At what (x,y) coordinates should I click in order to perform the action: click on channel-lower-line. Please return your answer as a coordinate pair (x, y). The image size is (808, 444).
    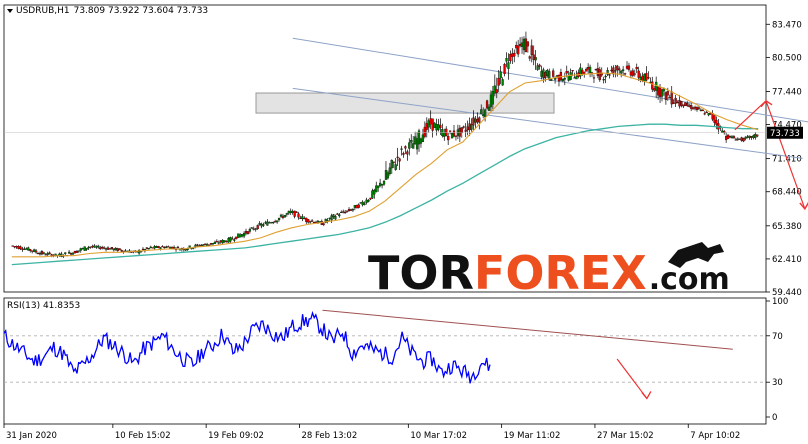
    Looking at the image, I should click on (547, 123).